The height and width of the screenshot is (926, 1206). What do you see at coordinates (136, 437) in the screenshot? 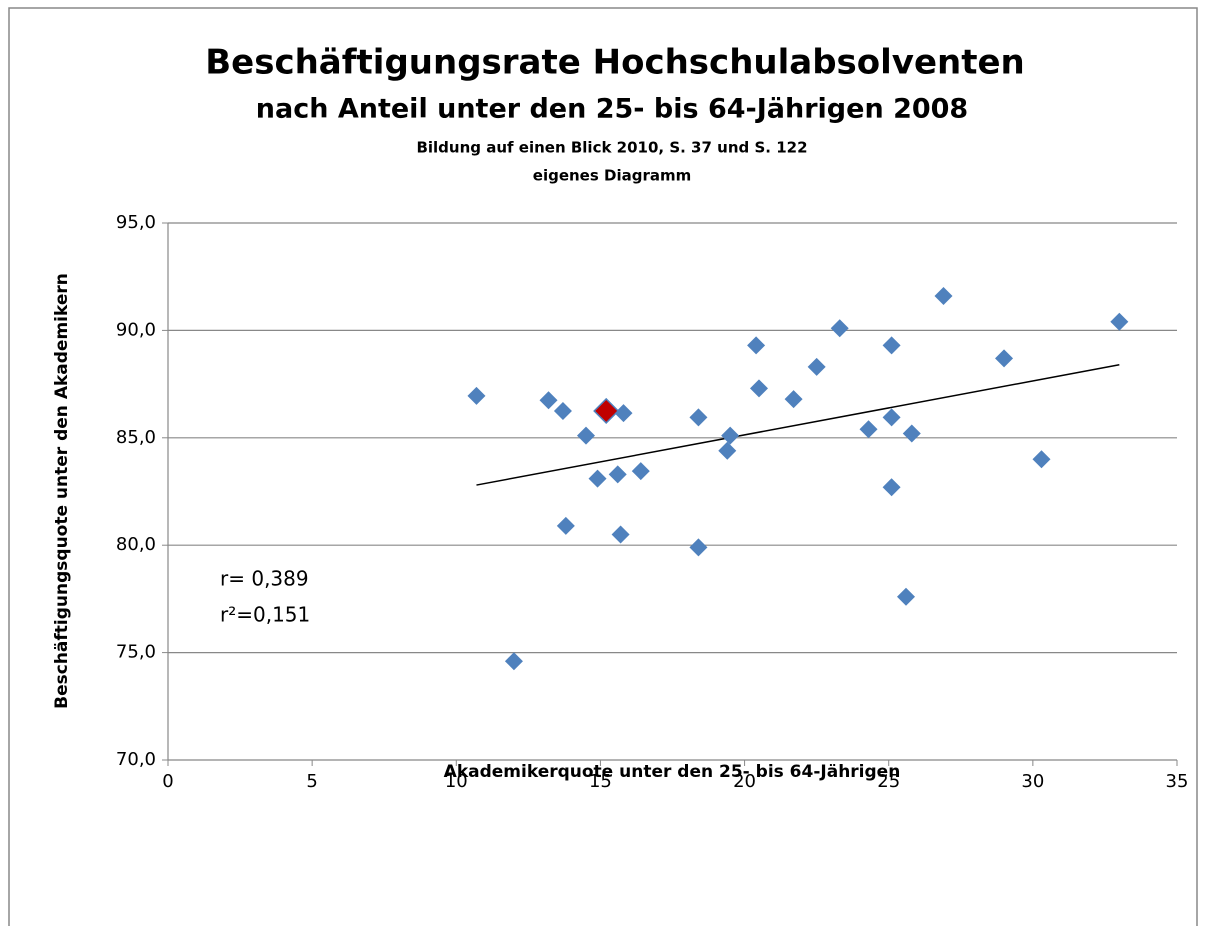
I see `y-tick-label: 85,0` at bounding box center [136, 437].